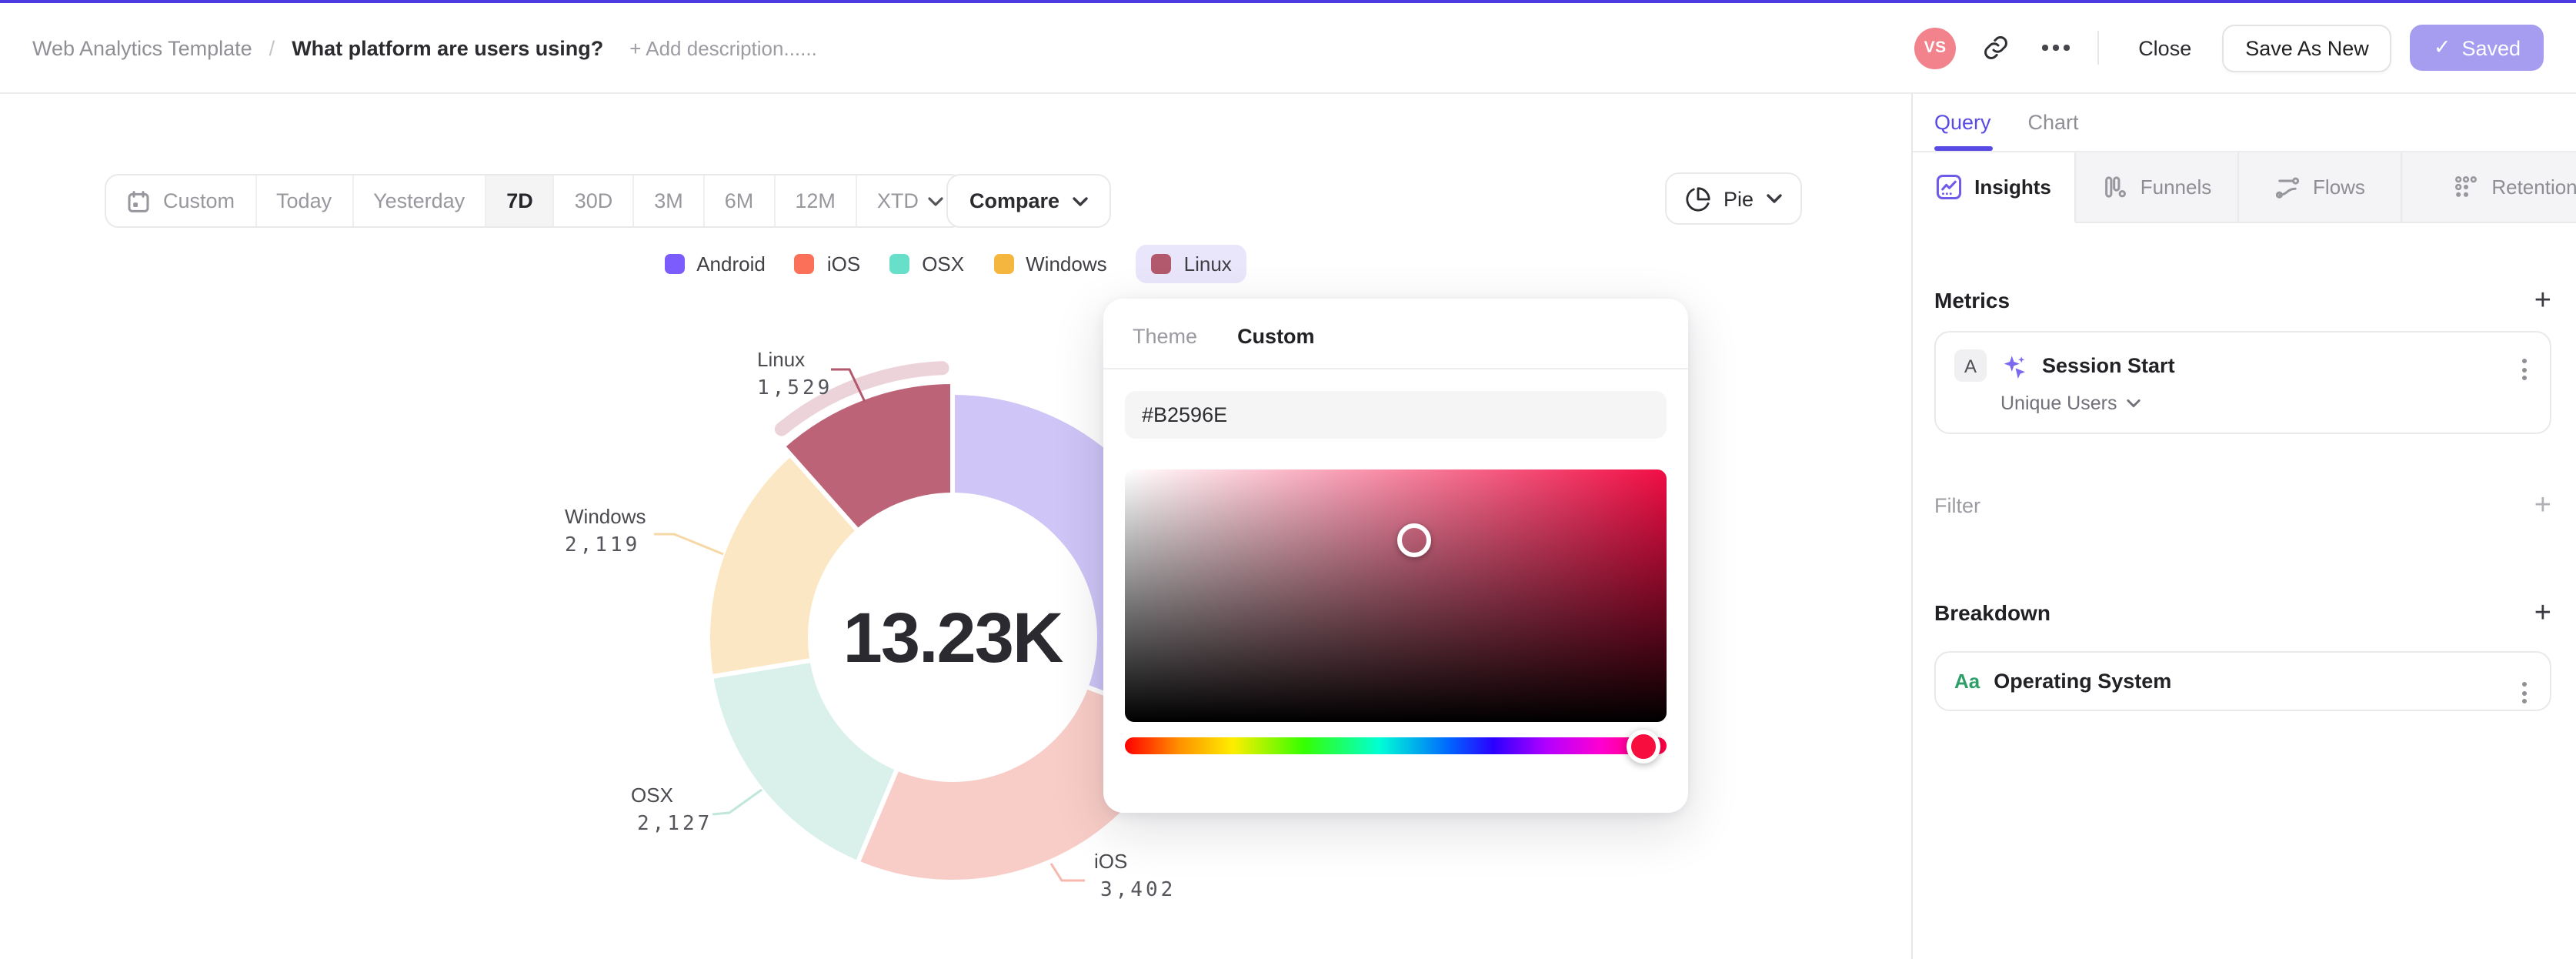 The width and height of the screenshot is (2576, 959). I want to click on tab-flows: Flows, so click(2320, 187).